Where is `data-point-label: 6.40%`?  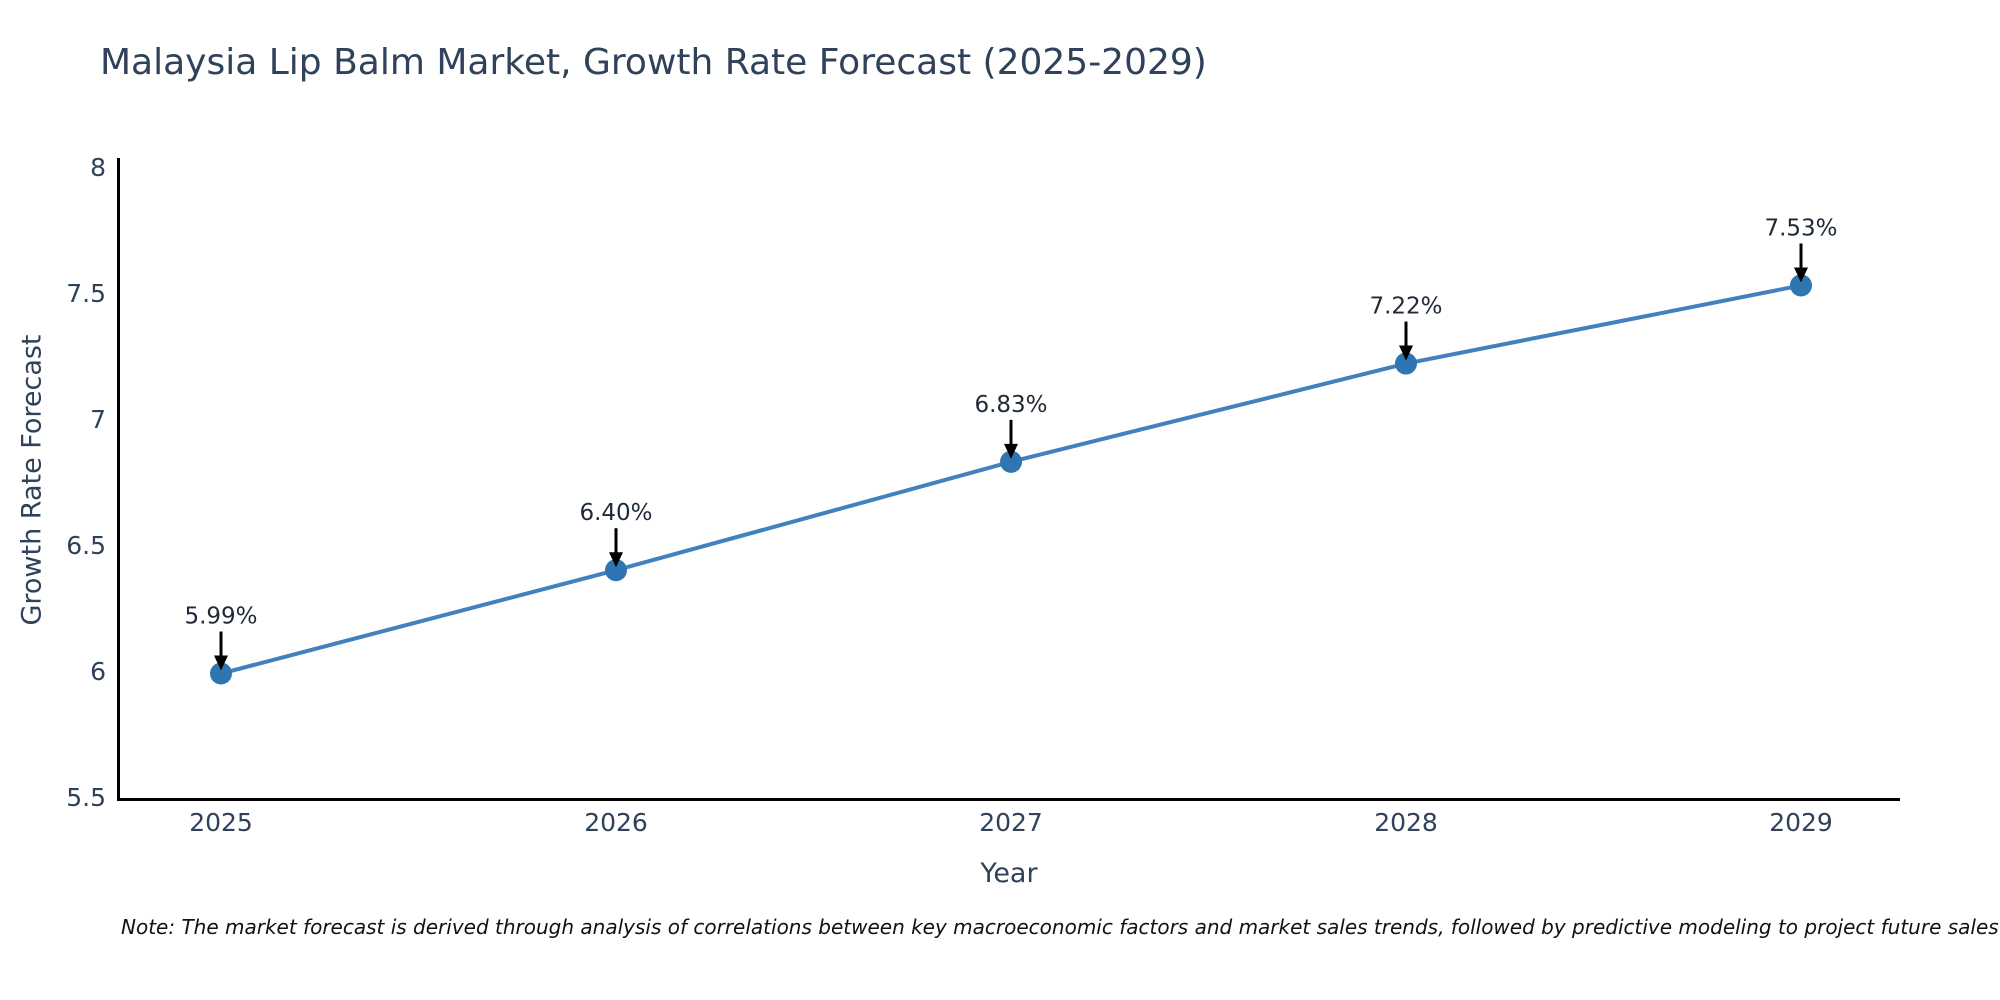 data-point-label: 6.40% is located at coordinates (615, 513).